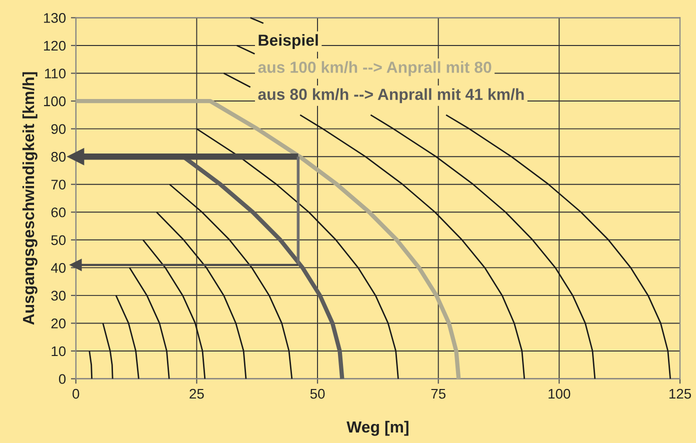  Describe the element at coordinates (375, 68) in the screenshot. I see `annotation: aus 100 km/h --> Anprall mit 80` at that location.